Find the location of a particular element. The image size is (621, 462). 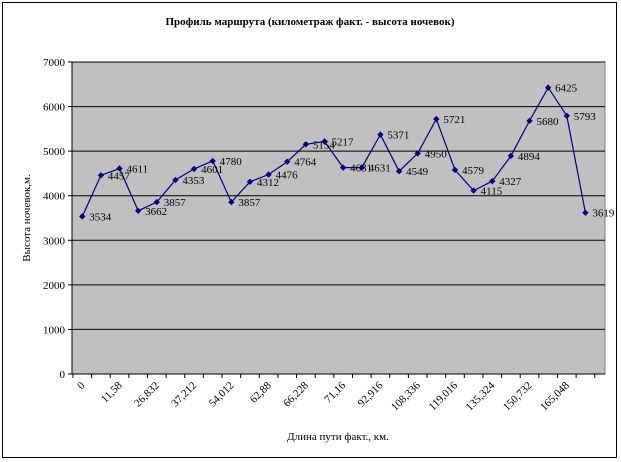

data-label: 4764 is located at coordinates (305, 163).